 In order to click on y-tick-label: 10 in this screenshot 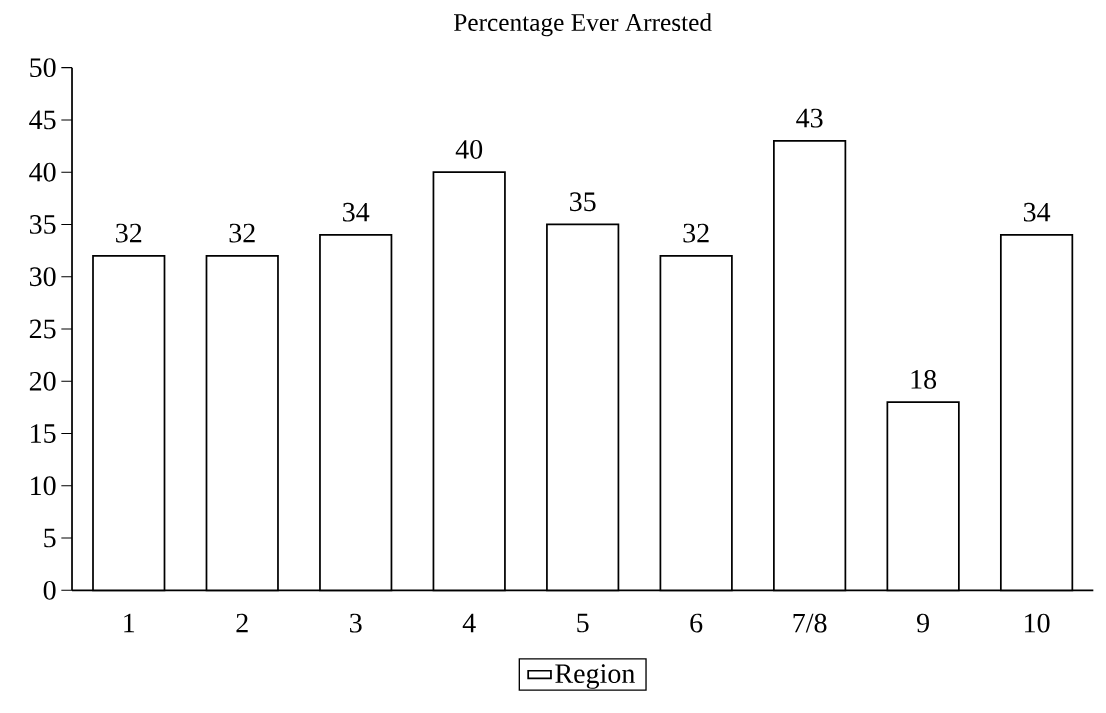, I will do `click(43, 486)`.